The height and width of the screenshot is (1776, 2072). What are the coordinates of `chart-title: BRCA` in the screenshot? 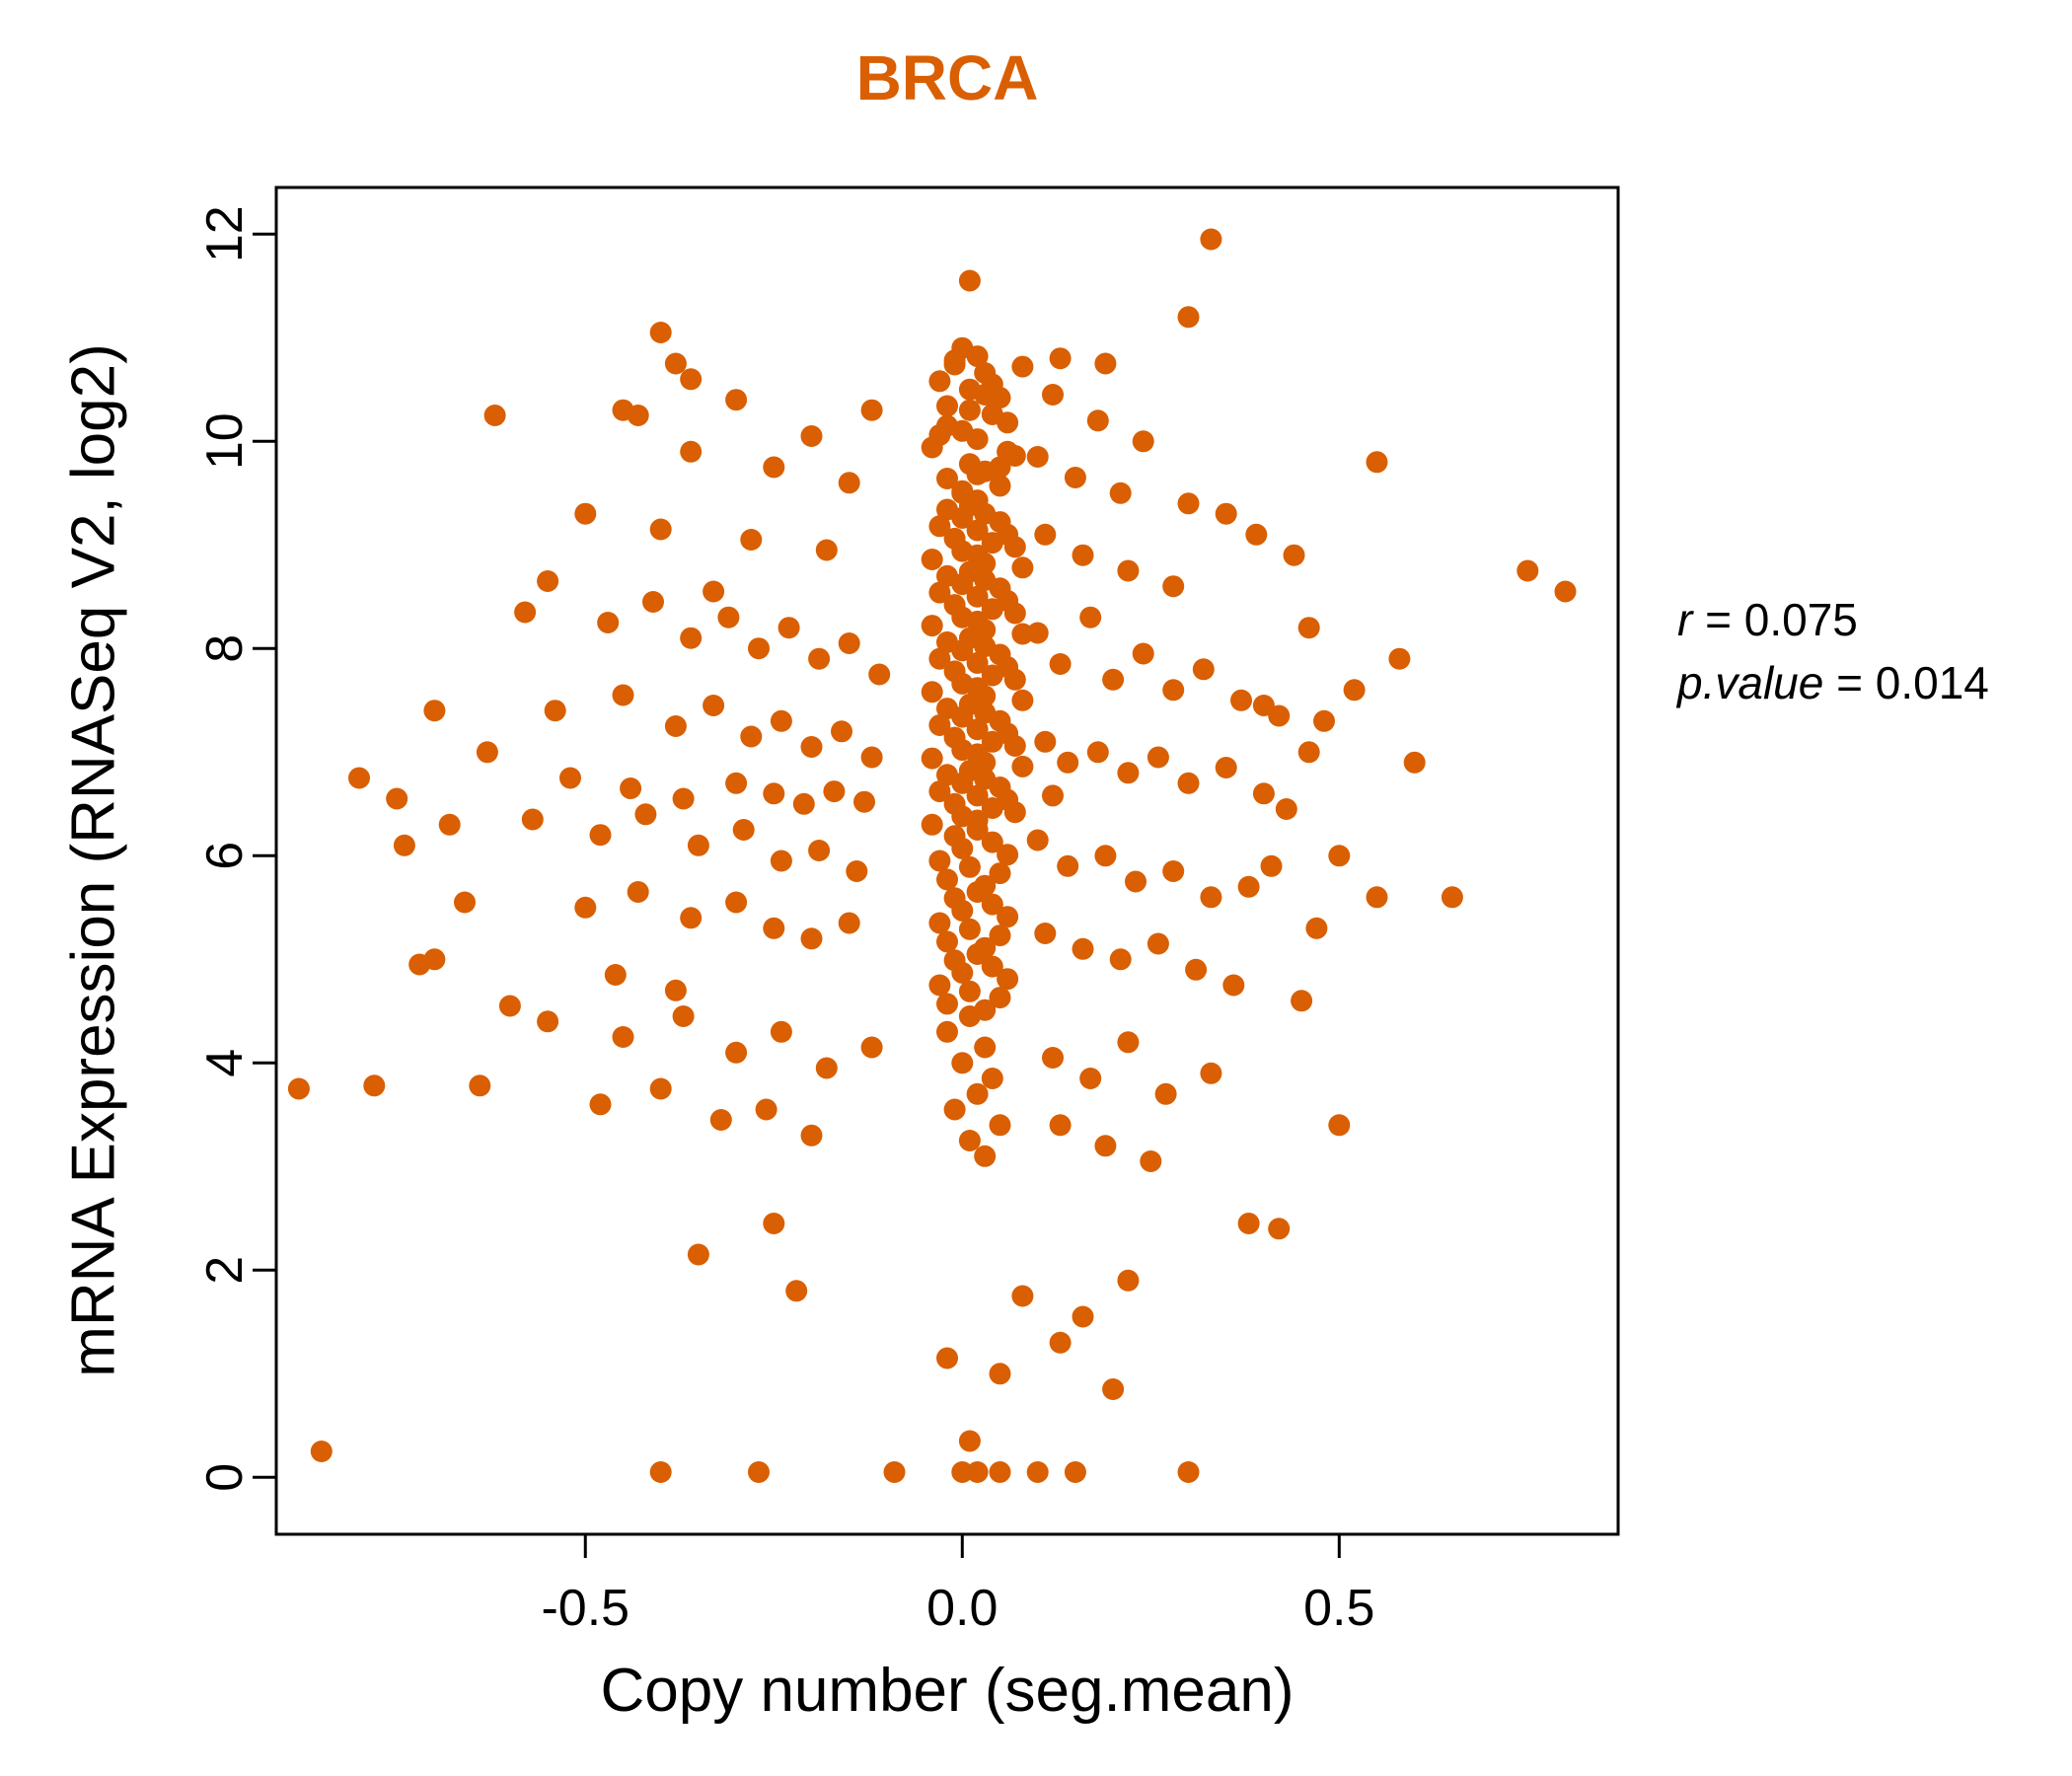 It's located at (947, 78).